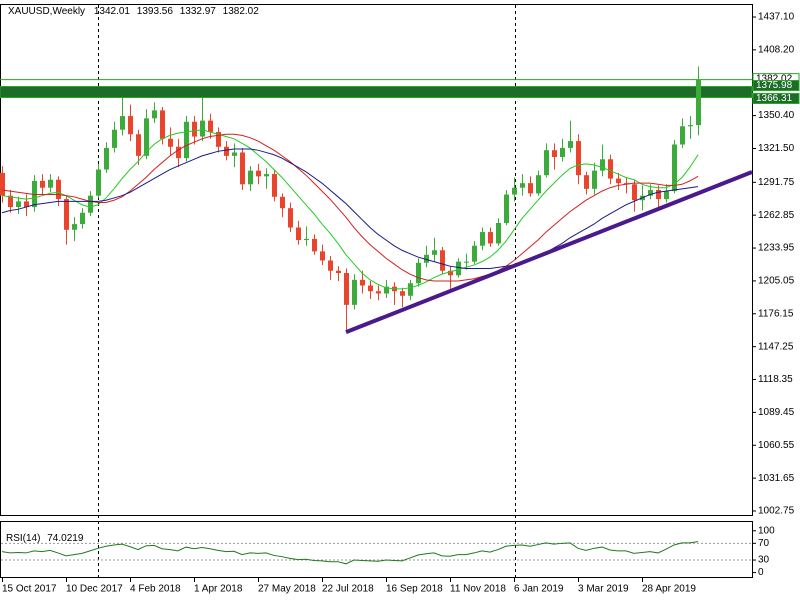 This screenshot has width=800, height=600. What do you see at coordinates (376, 92) in the screenshot?
I see `level-band` at bounding box center [376, 92].